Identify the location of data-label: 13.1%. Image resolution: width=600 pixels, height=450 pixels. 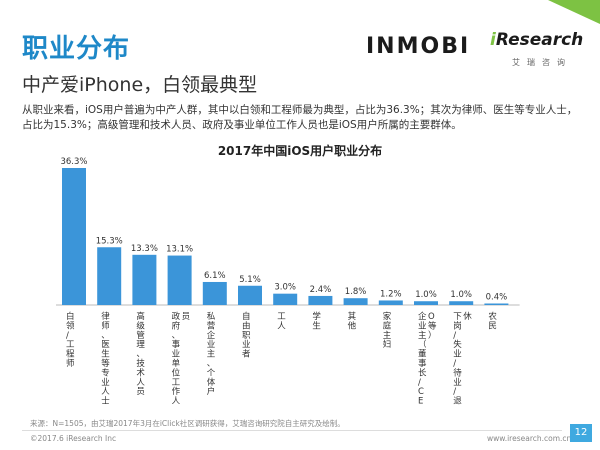
(179, 250).